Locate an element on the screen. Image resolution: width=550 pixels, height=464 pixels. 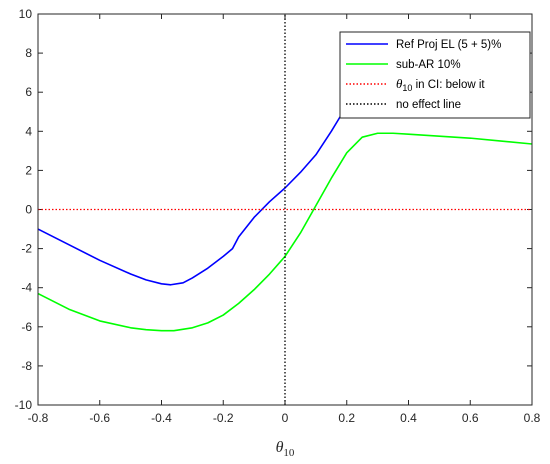
x-tick-label: -0.4 is located at coordinates (161, 418).